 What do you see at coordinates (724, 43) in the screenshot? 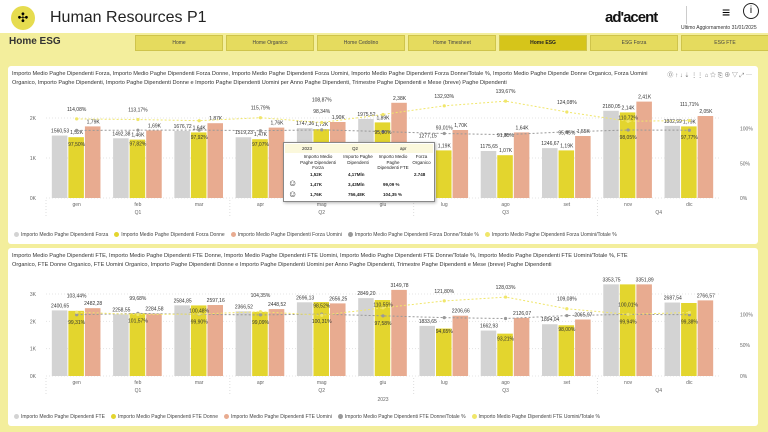
I see `nav-tab-esg-fte: ESG FTE` at bounding box center [724, 43].